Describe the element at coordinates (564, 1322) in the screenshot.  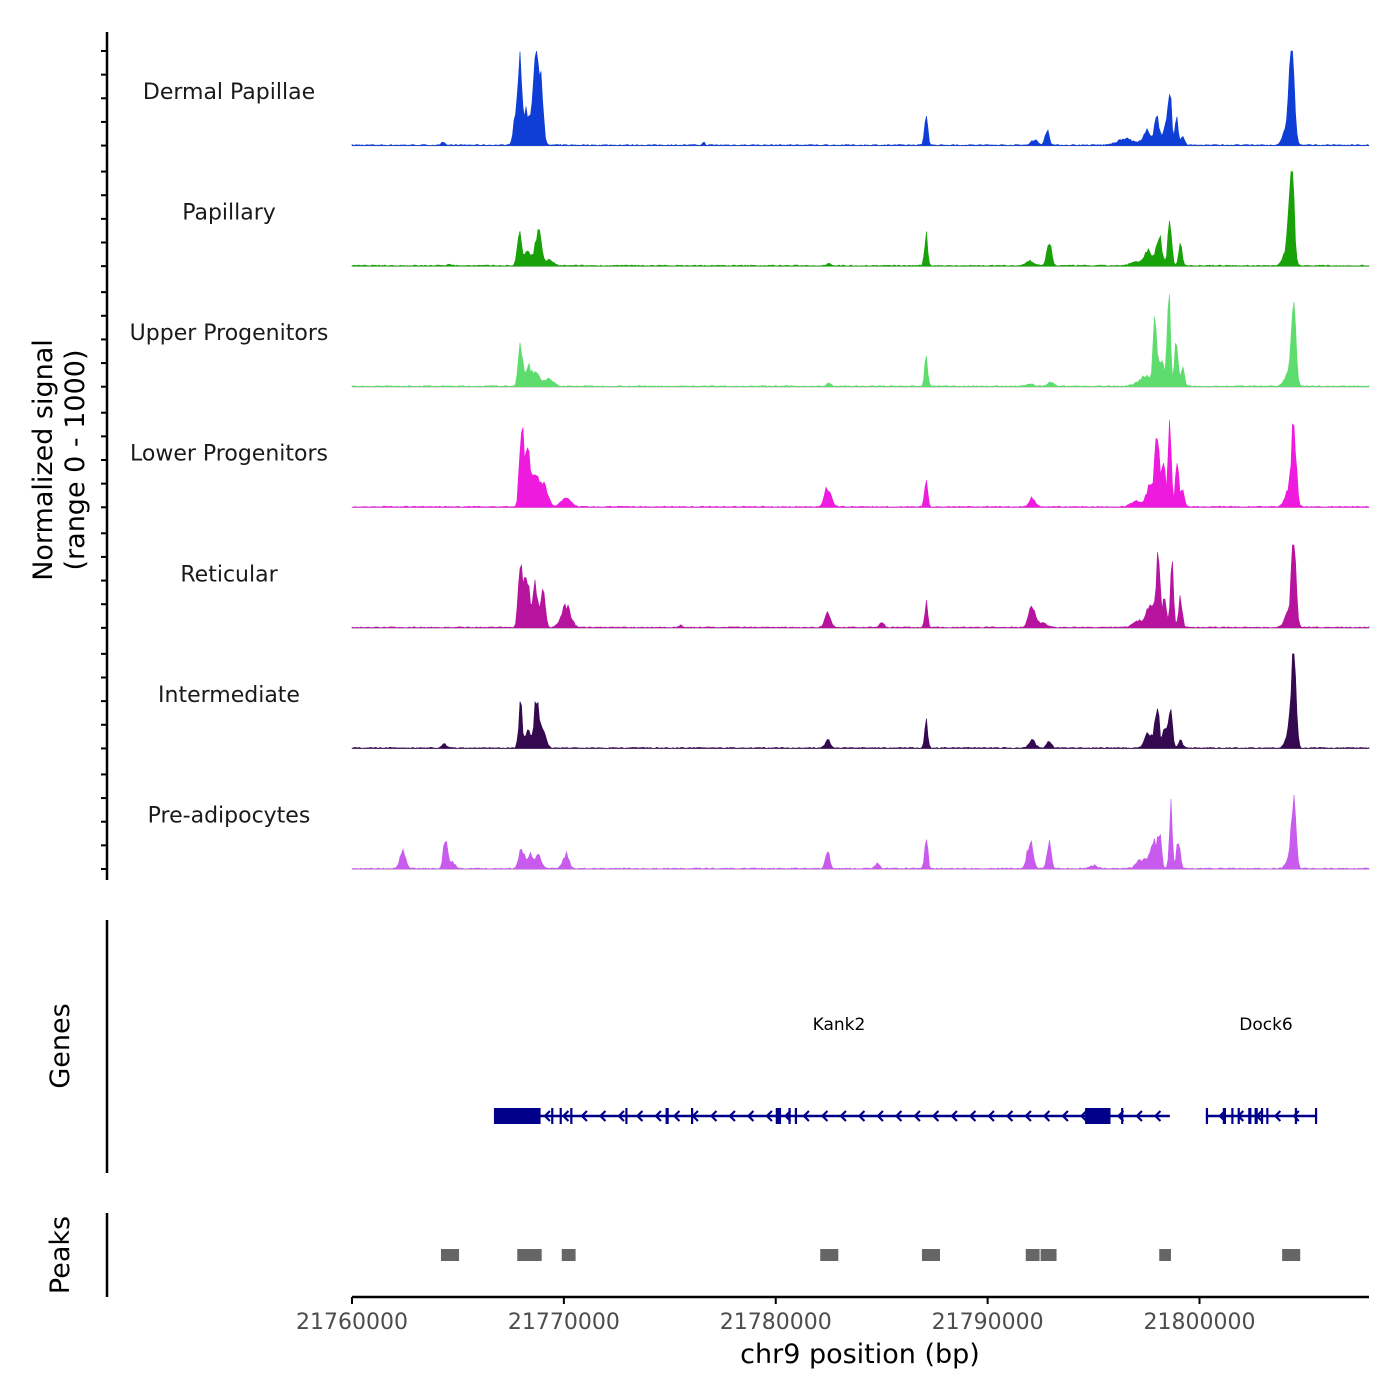
I see `x-tick-label: 21770000` at that location.